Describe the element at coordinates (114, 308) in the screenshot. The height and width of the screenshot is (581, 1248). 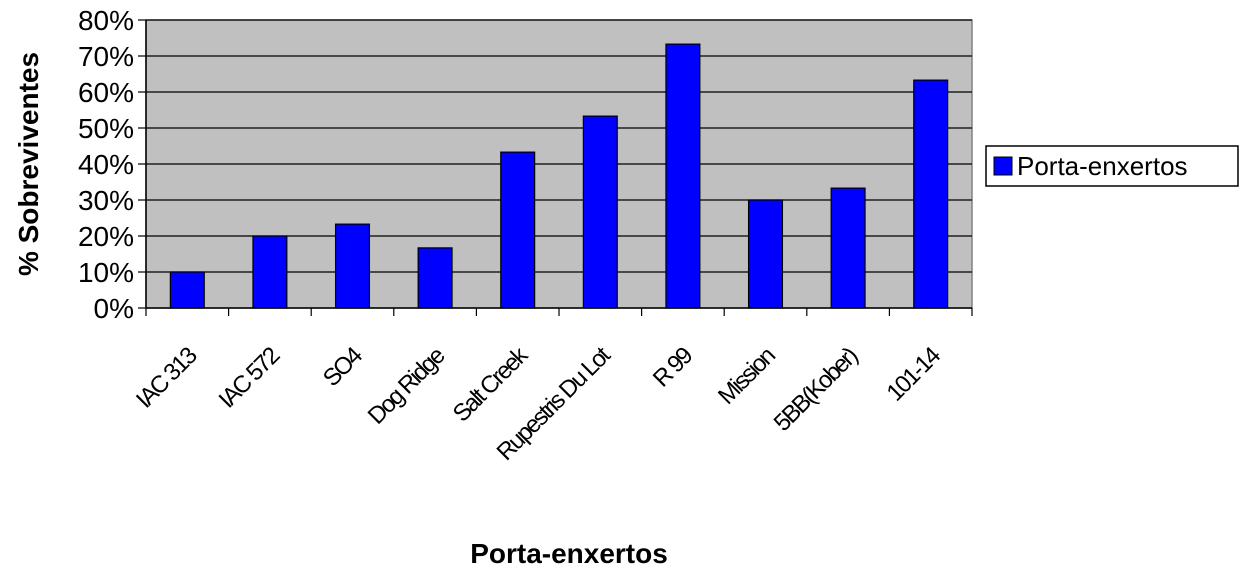
I see `y-tick-label: 0%` at that location.